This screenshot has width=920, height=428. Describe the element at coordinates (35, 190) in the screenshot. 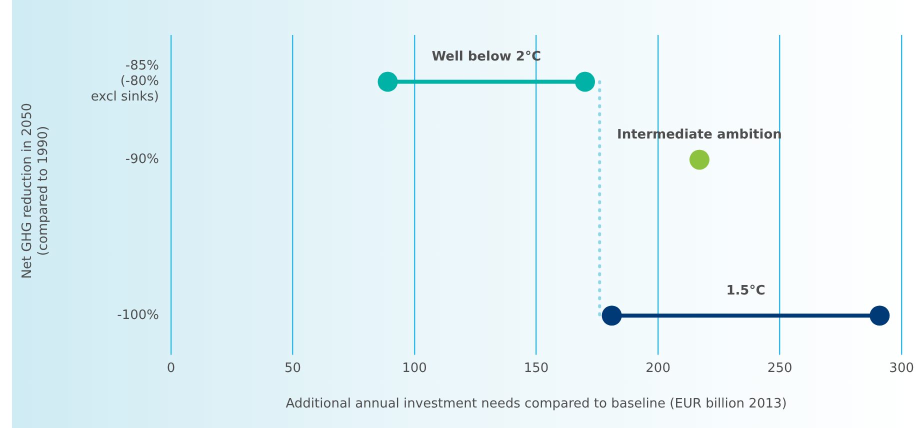

I see `y-axis-title: Net GHG reduction in 2050 (compared to 1990)` at that location.